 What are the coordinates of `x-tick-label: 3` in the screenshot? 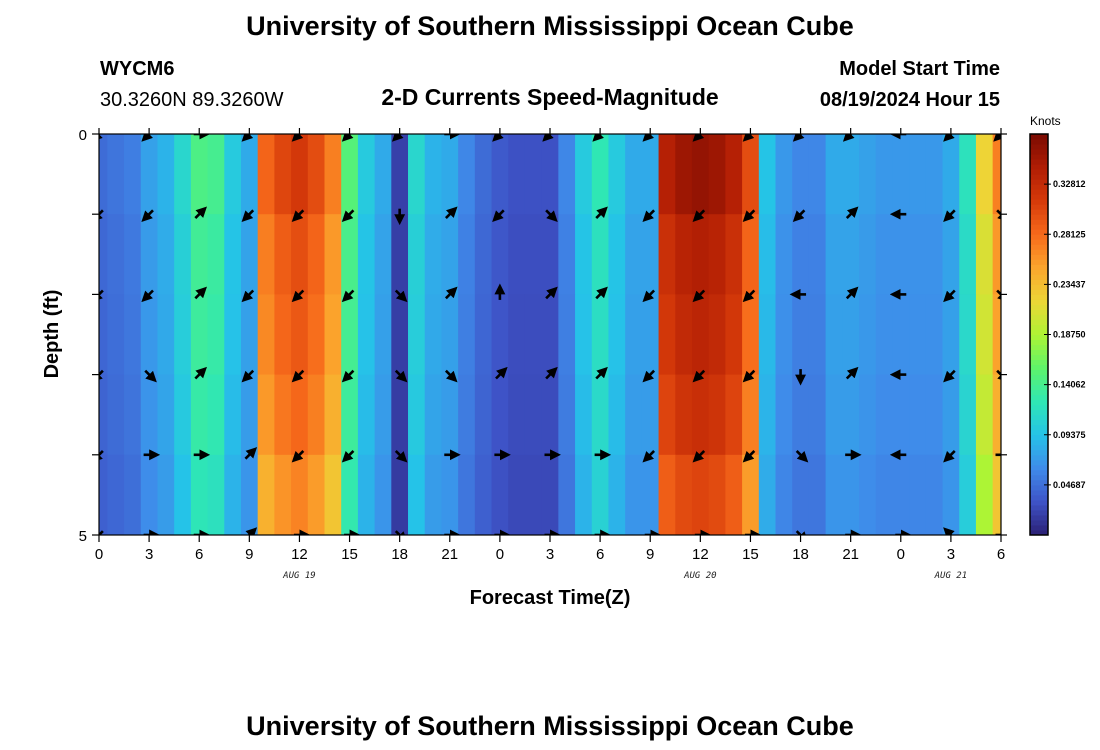 It's located at (149, 554).